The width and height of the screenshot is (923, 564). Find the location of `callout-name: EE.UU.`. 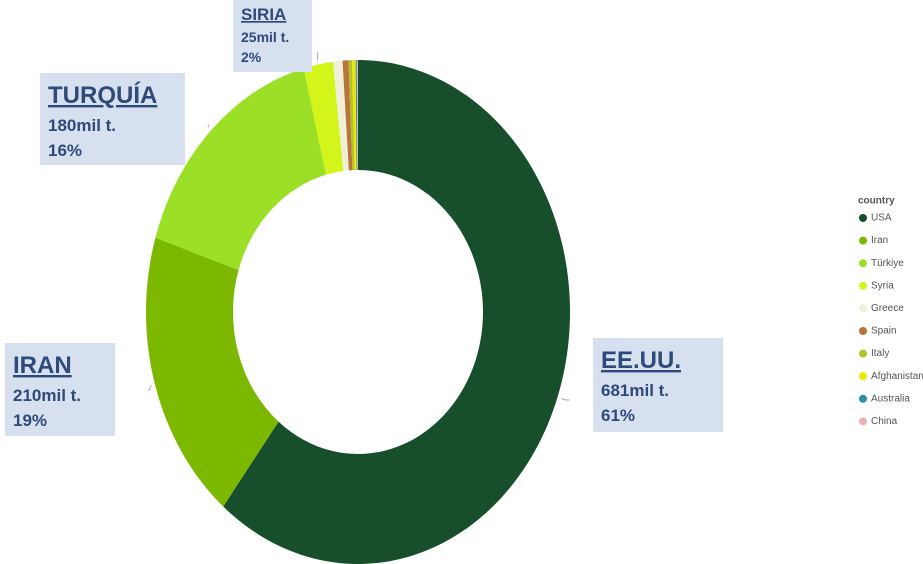

callout-name: EE.UU. is located at coordinates (641, 360).